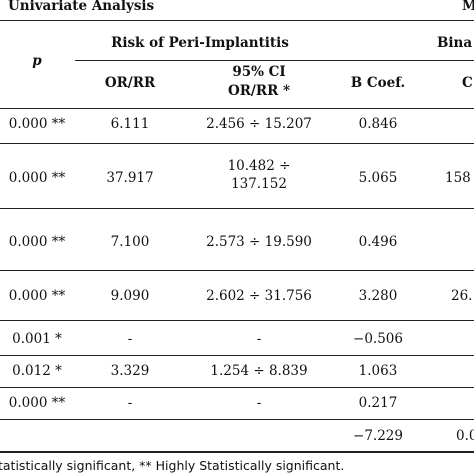 The image size is (474, 474). I want to click on row4-ci: 2.602 ÷ 31.756, so click(259, 296).